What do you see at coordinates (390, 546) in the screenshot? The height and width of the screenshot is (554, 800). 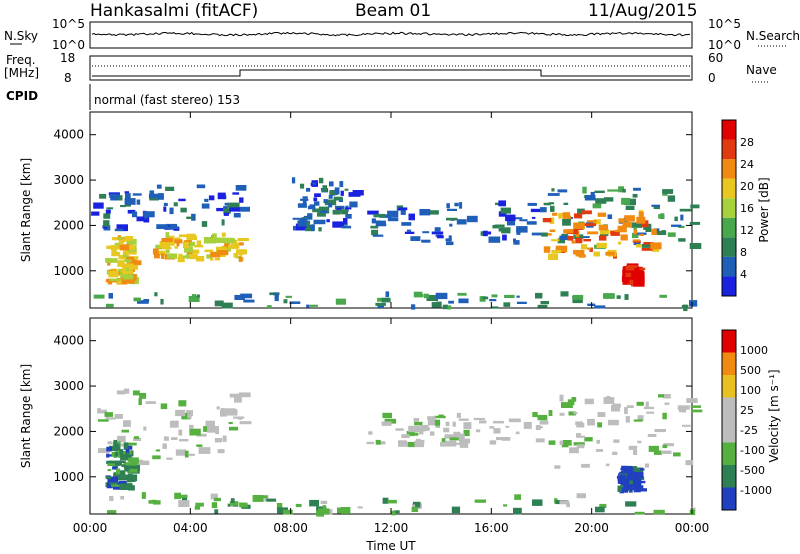 I see `x-axis-label: Time UT` at bounding box center [390, 546].